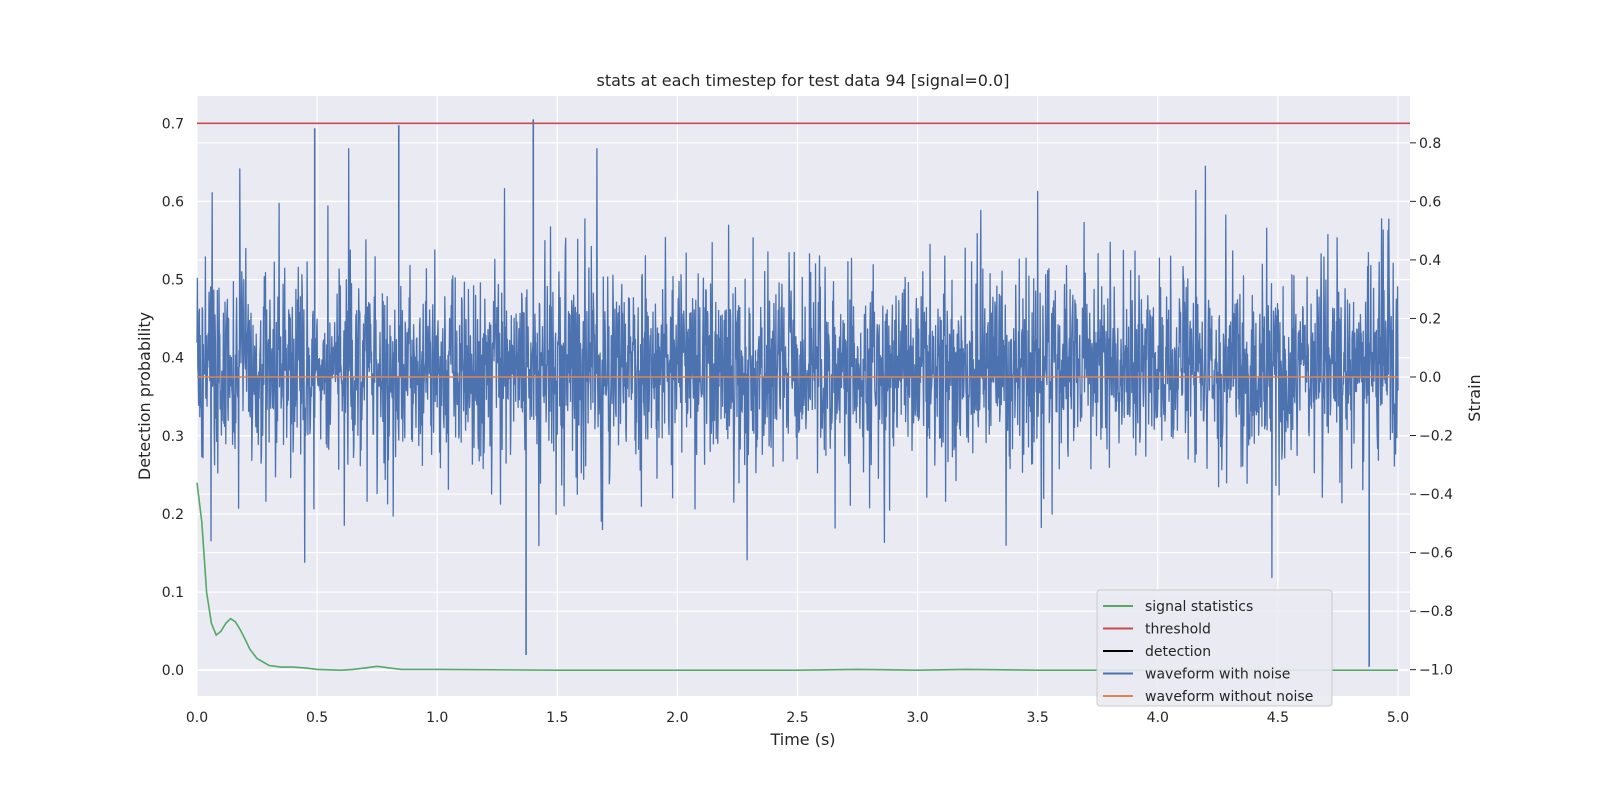 The width and height of the screenshot is (1600, 800). I want to click on legend-label-signal-statistics: signal statistics, so click(1199, 607).